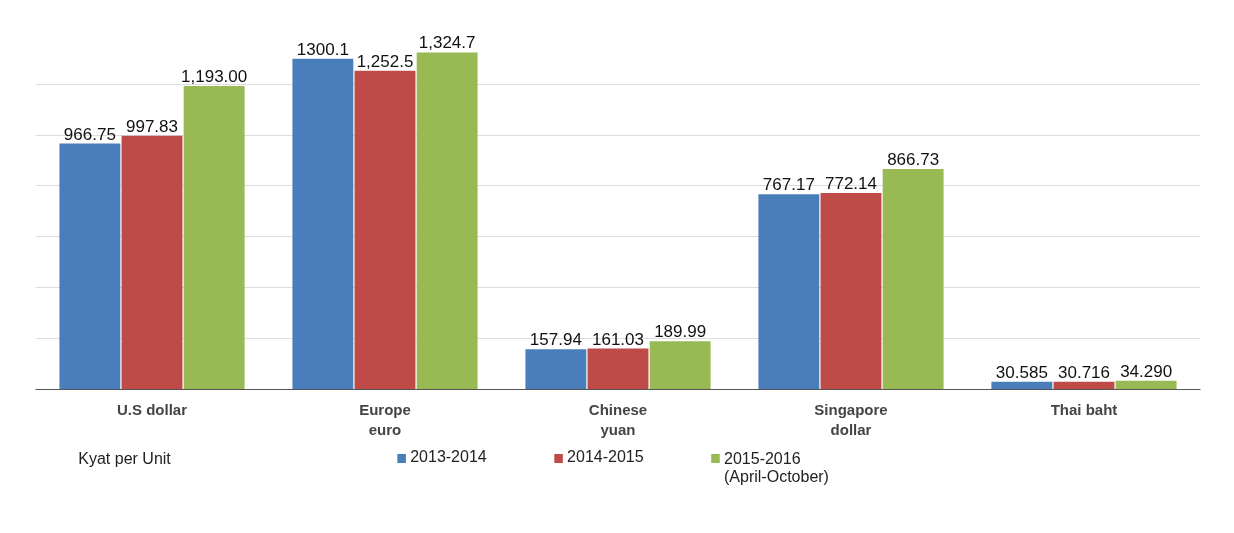  I want to click on data-label: 997.83, so click(152, 126).